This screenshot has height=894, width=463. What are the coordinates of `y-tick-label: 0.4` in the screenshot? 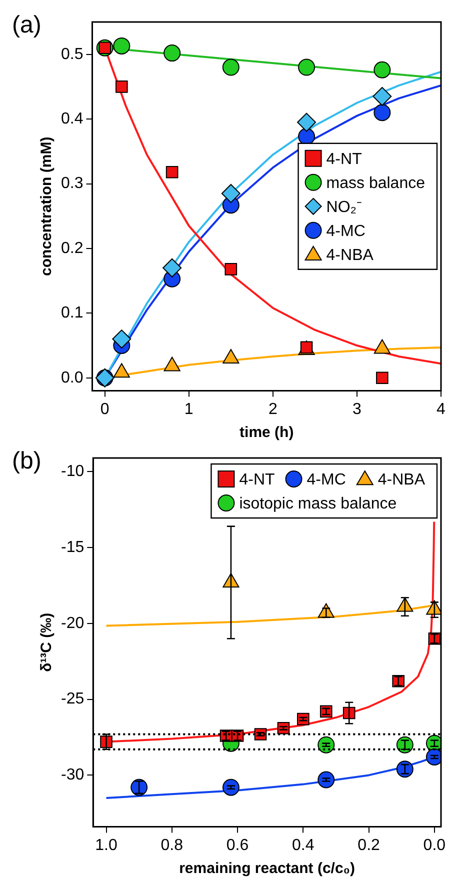 It's located at (72, 119).